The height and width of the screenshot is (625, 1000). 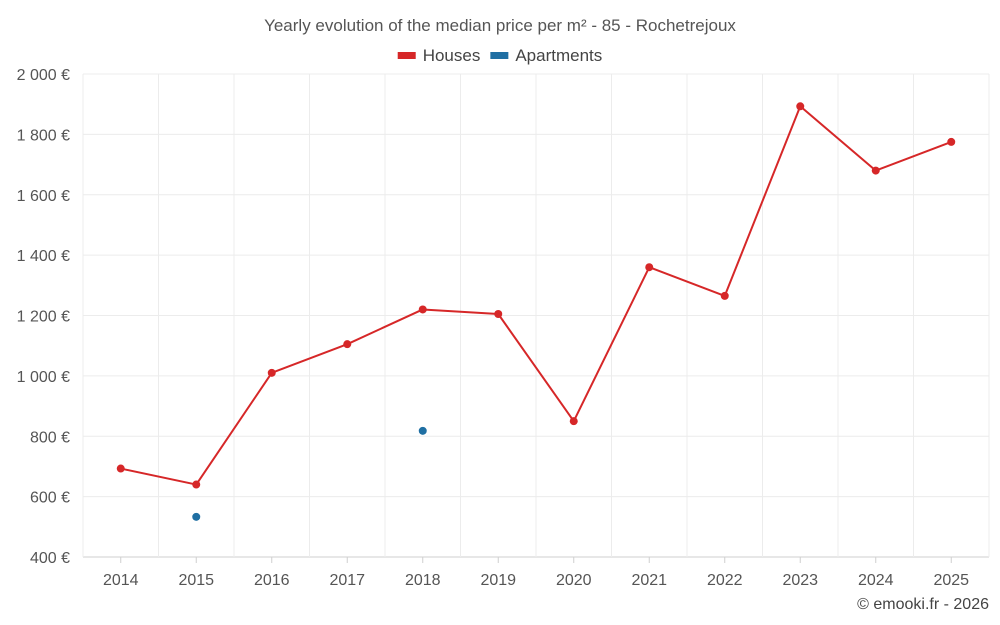 I want to click on y-tick-label: 1 600 €, so click(x=43, y=196).